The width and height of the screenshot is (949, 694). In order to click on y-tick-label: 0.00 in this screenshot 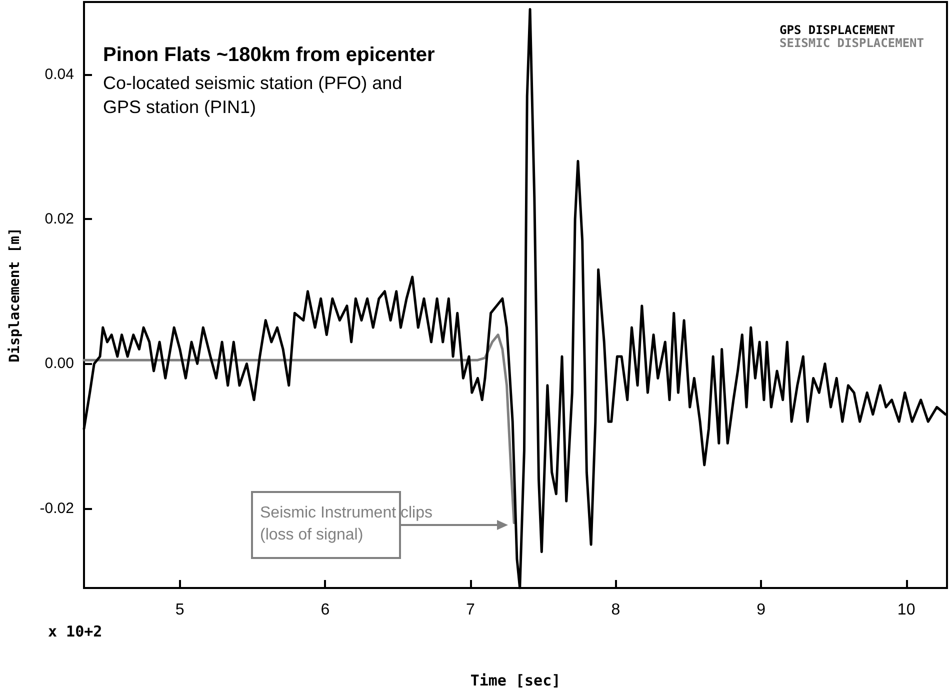, I will do `click(59, 363)`.